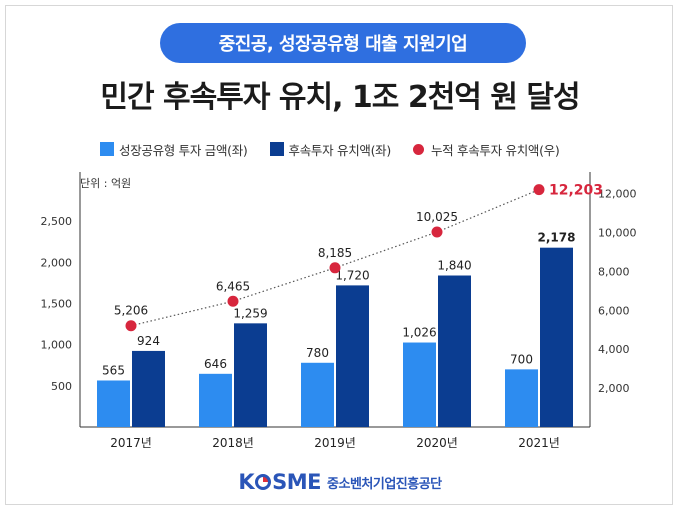  I want to click on org-name: 중소벤처기업진흥공단, so click(384, 484).